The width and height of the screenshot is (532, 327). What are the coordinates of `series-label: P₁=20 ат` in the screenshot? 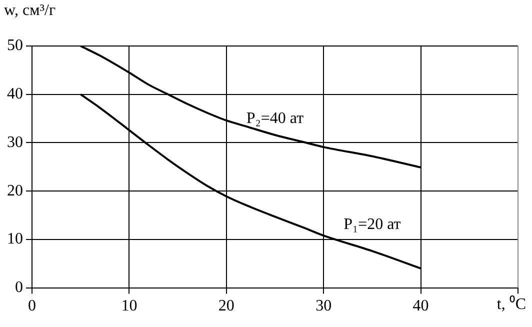 It's located at (372, 225).